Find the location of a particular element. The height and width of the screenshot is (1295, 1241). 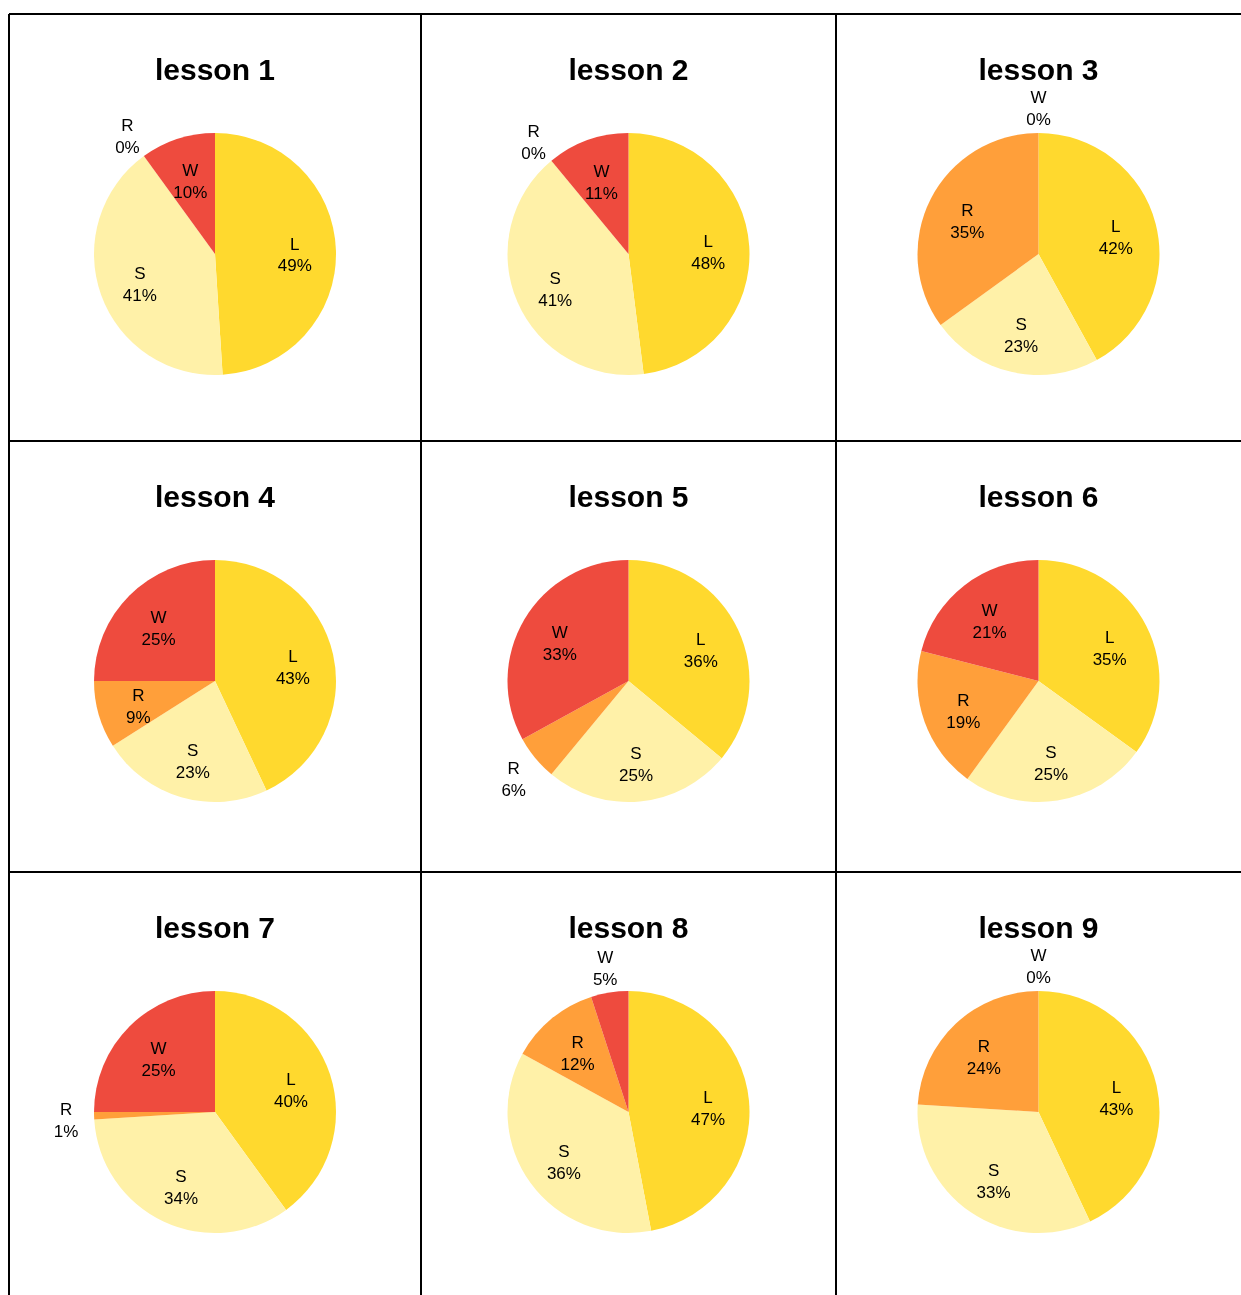

data-label: 40% is located at coordinates (290, 1102).